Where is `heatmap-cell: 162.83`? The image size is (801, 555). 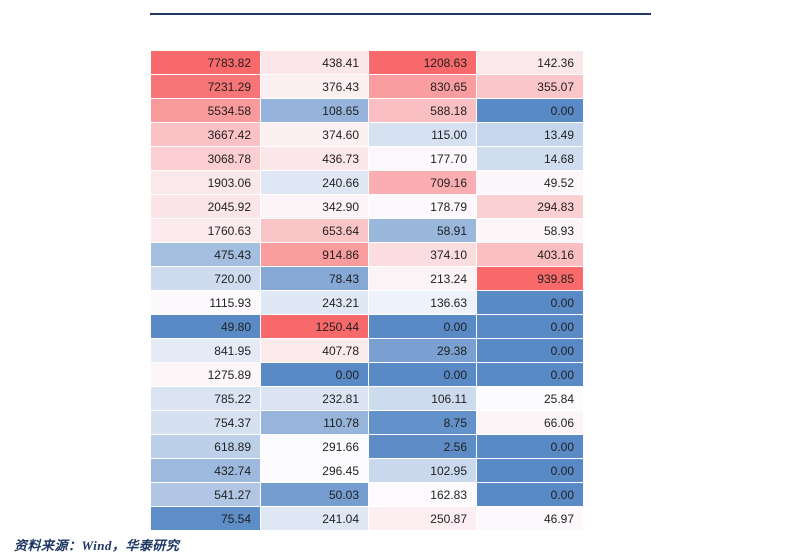
heatmap-cell: 162.83 is located at coordinates (422, 494).